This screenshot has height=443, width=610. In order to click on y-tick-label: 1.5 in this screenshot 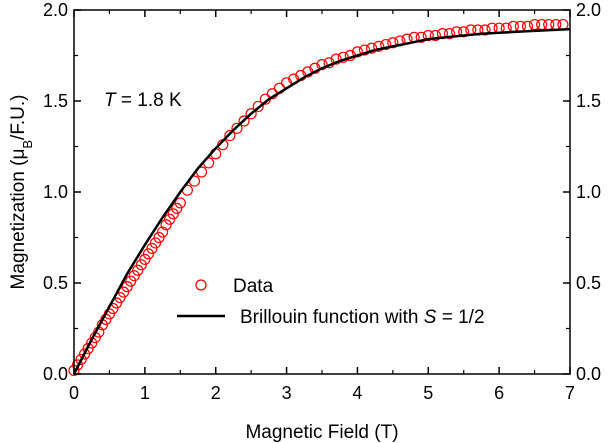, I will do `click(55, 101)`.